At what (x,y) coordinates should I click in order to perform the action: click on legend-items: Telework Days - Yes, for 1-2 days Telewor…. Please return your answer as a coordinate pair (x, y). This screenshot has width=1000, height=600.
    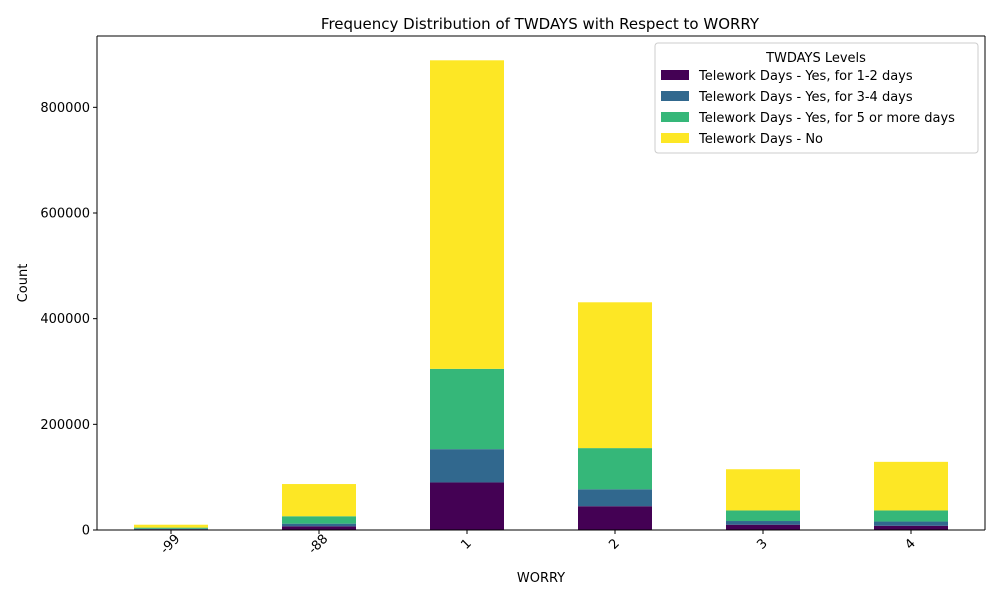
    Looking at the image, I should click on (808, 108).